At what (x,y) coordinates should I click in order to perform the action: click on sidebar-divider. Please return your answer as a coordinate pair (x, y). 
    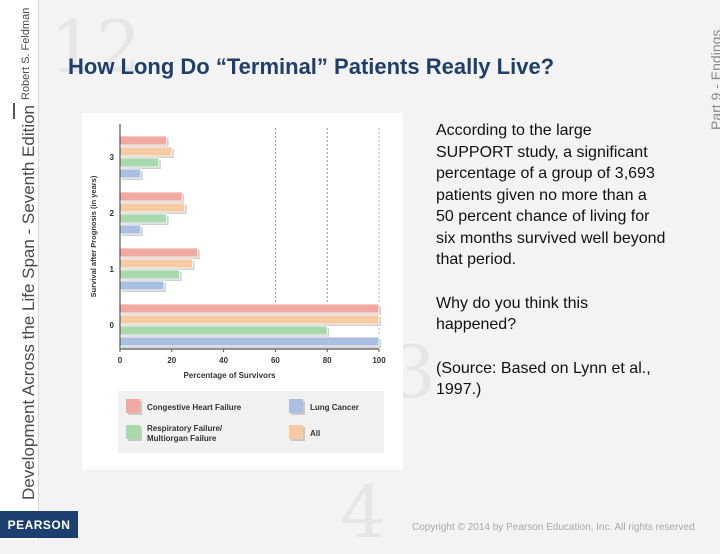
    Looking at the image, I should click on (14, 111).